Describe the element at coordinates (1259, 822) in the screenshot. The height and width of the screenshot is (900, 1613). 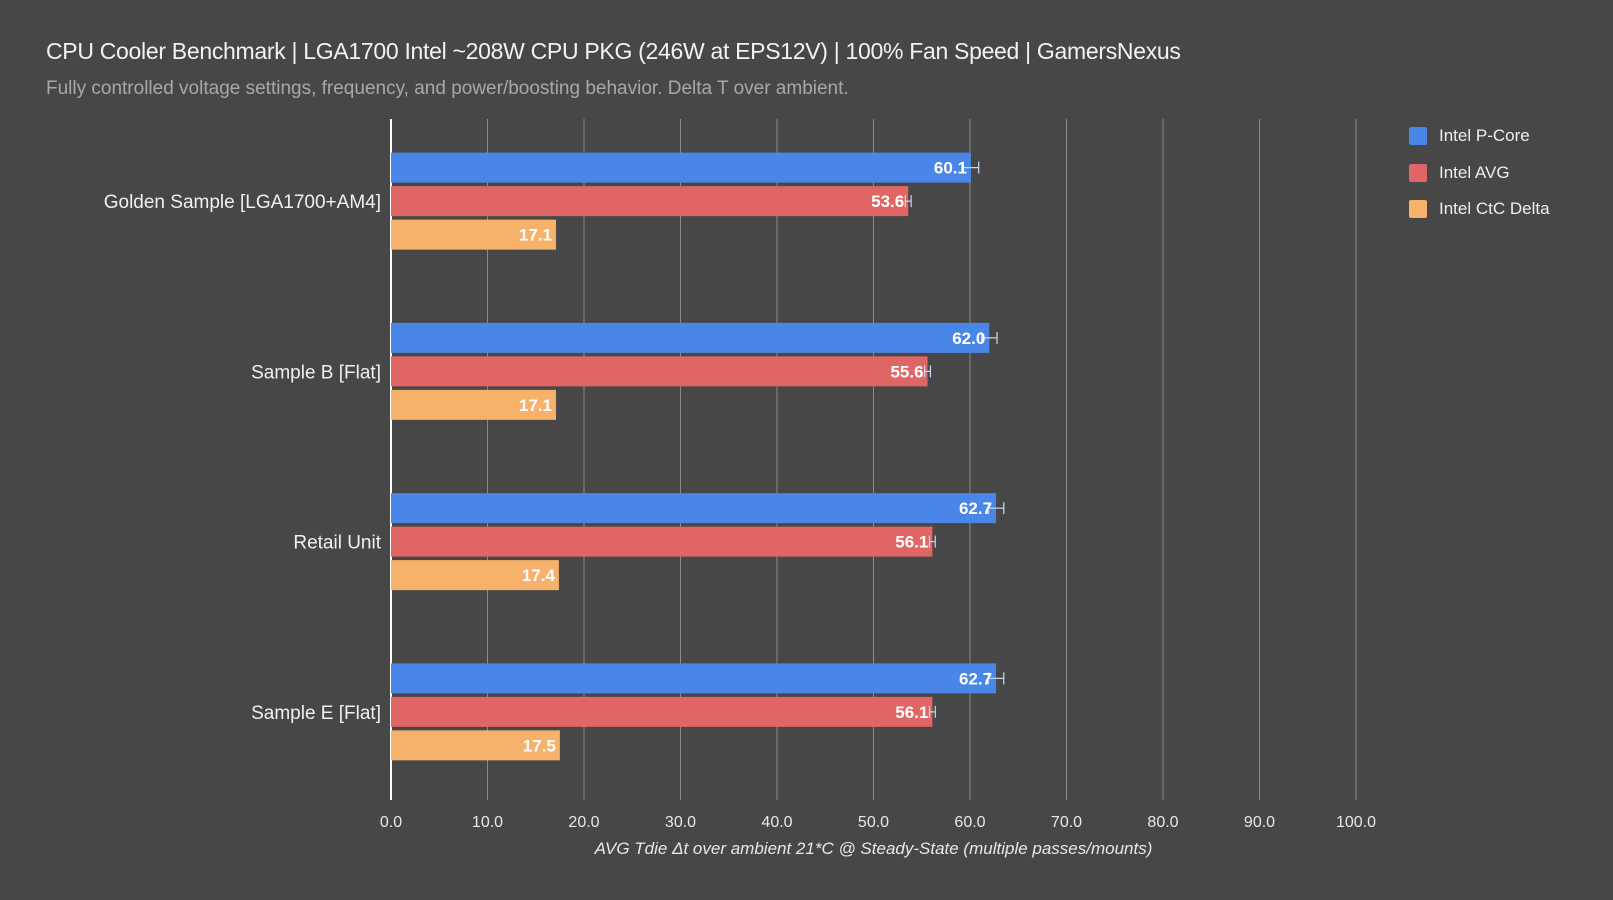
I see `x-tick-label: 90.0` at that location.